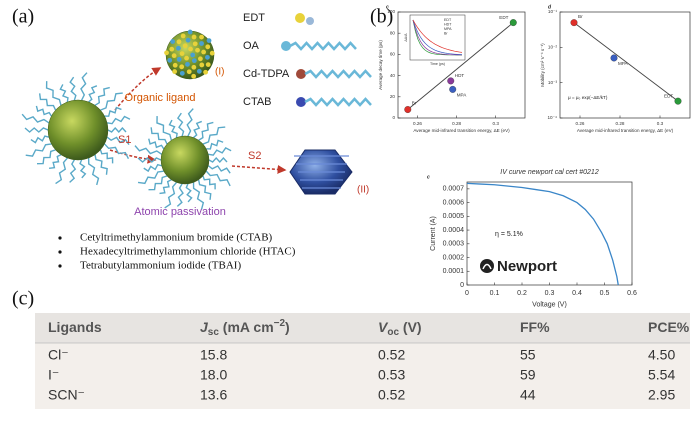 This screenshot has width=700, height=421. What do you see at coordinates (446, 33) in the screenshot?
I see `inset-legend: Br` at bounding box center [446, 33].